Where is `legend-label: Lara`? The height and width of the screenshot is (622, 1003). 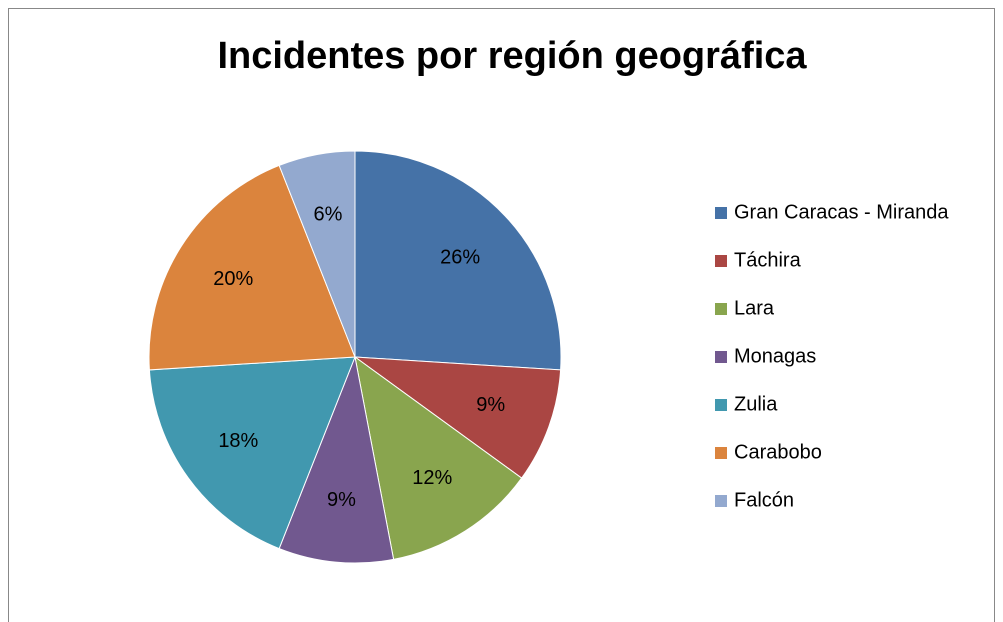 legend-label: Lara is located at coordinates (754, 308).